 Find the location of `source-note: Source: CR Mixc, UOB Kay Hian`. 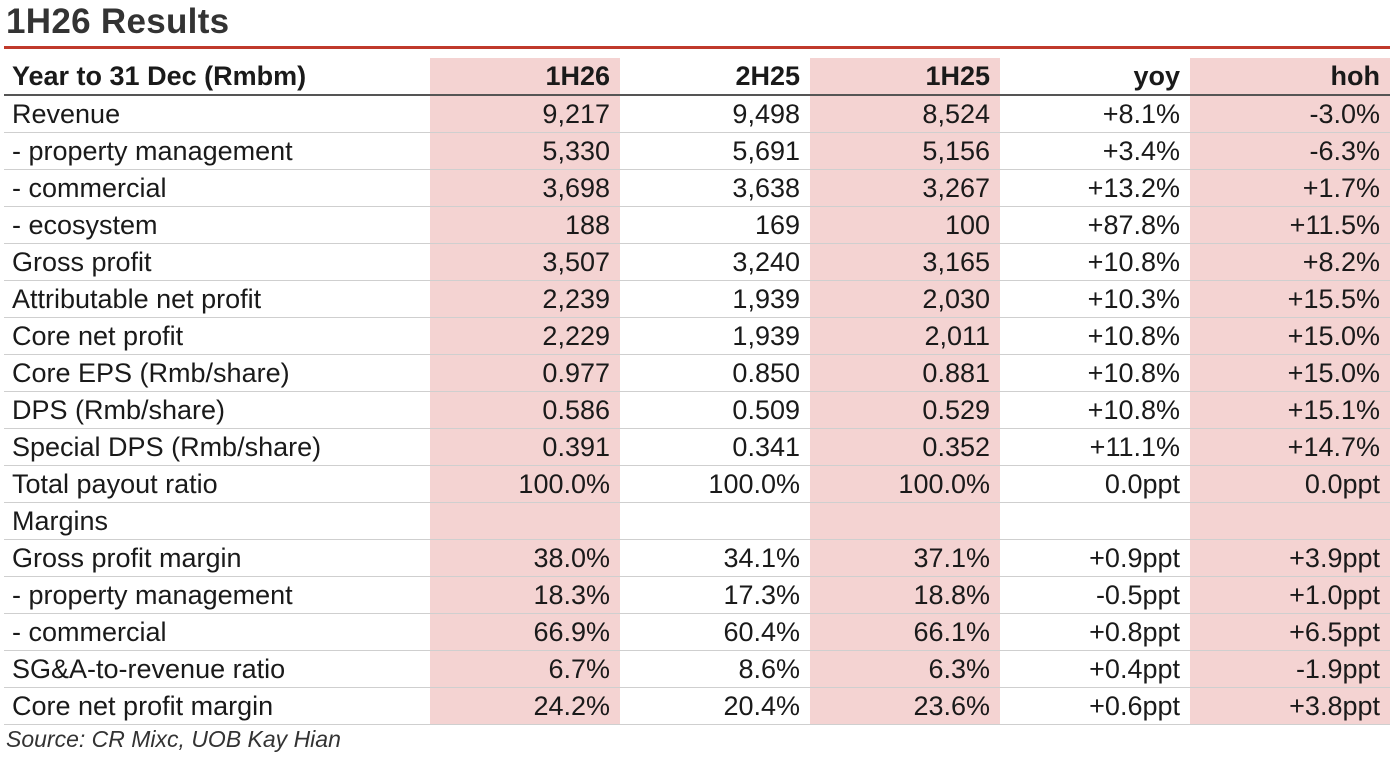

source-note: Source: CR Mixc, UOB Kay Hian is located at coordinates (173, 739).